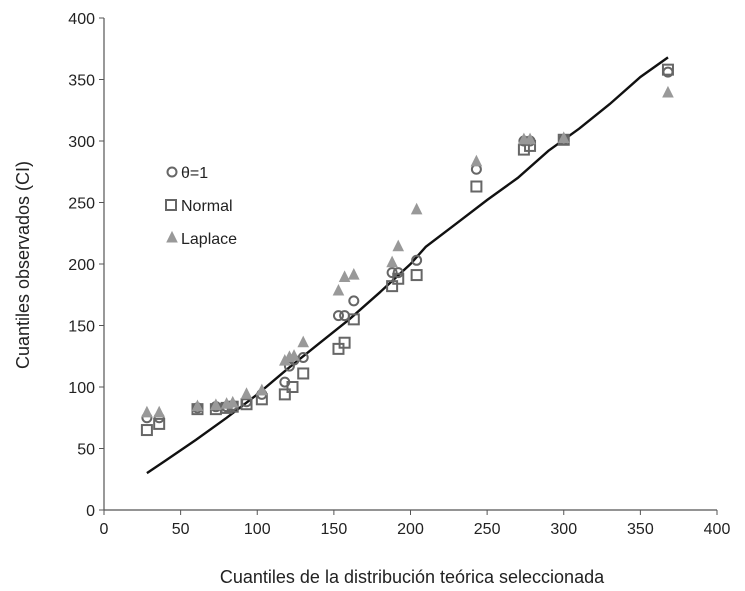 The width and height of the screenshot is (745, 591). What do you see at coordinates (172, 236) in the screenshot?
I see `legend-marker-laplace` at bounding box center [172, 236].